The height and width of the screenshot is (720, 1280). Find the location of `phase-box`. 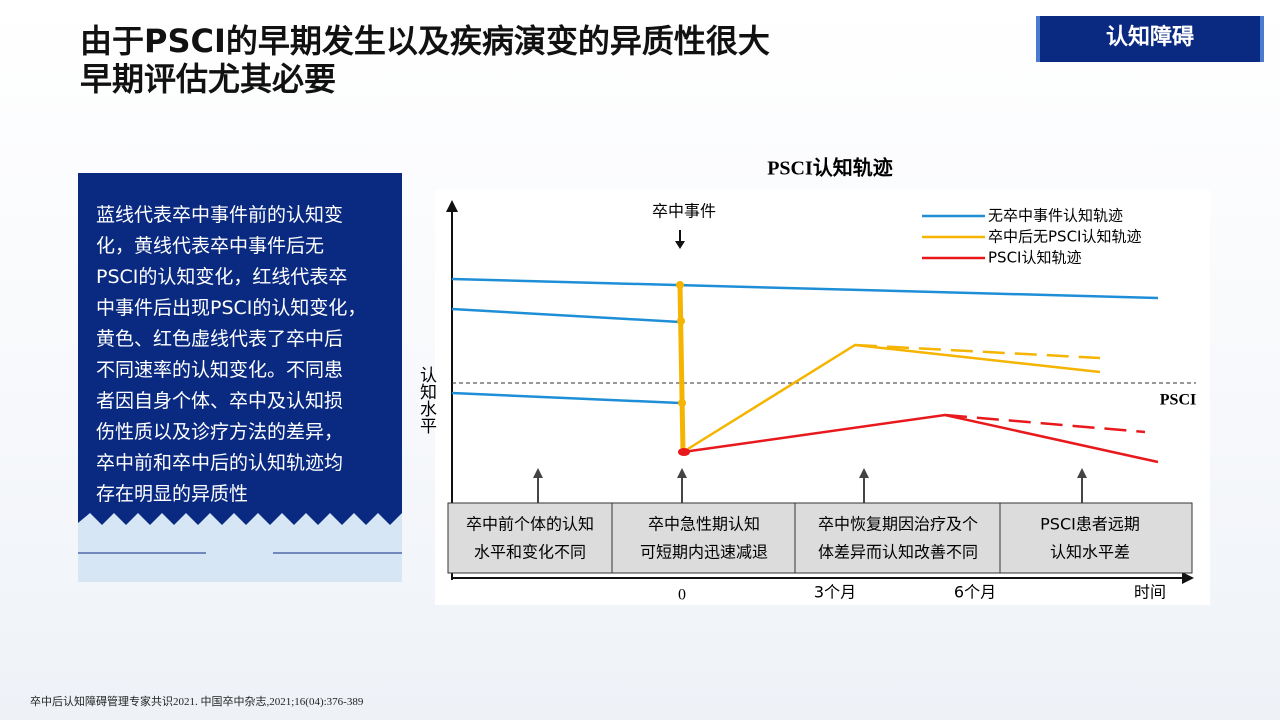

phase-box is located at coordinates (820, 538).